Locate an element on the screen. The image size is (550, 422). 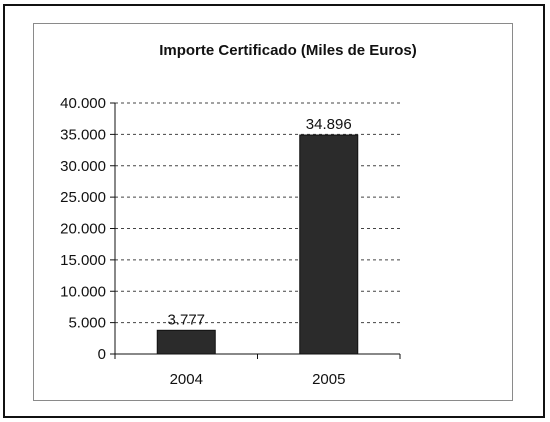
y-tick-label: 25.000 is located at coordinates (83, 197).